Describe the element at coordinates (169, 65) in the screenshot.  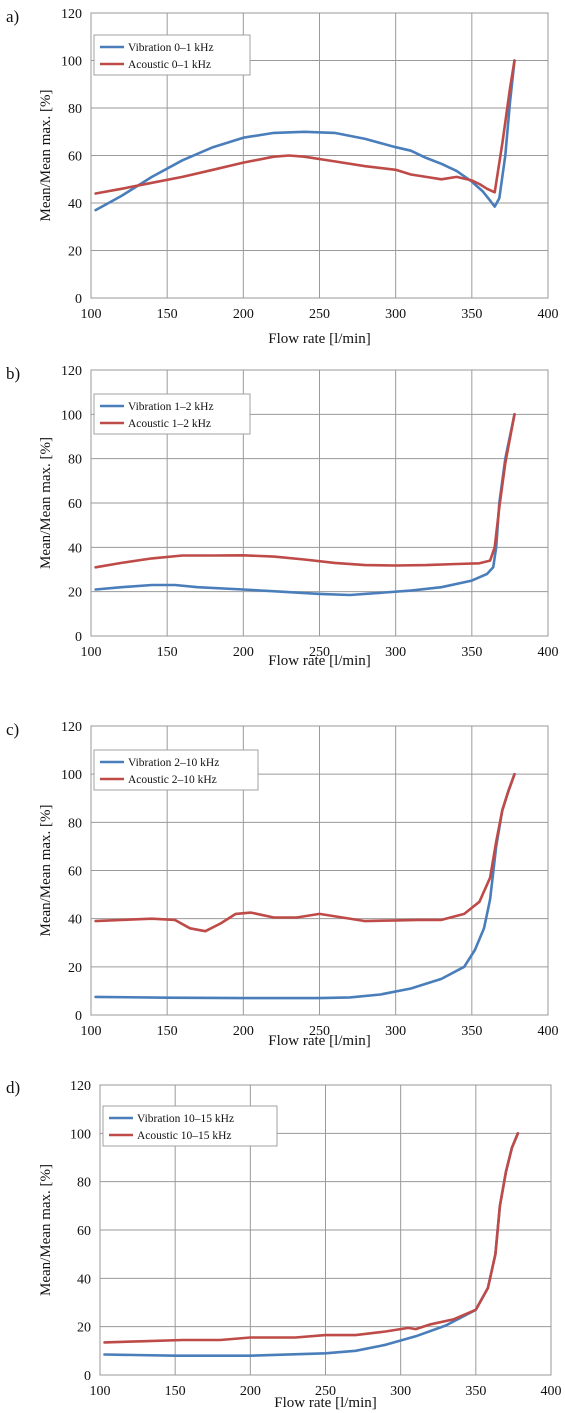
I see `legend-entry: Acoustic 0–1 kHz` at that location.